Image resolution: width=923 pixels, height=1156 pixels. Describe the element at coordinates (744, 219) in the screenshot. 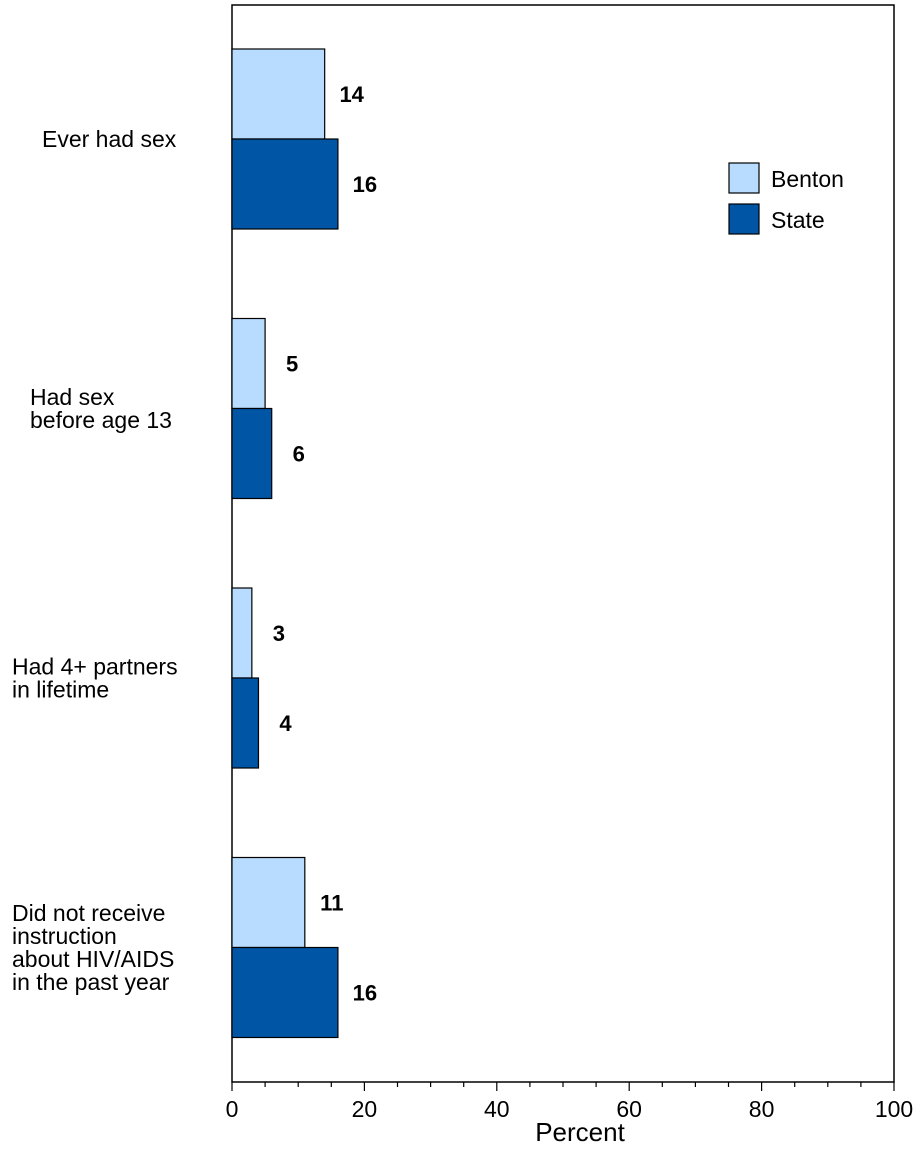

I see `legend-swatch-state` at that location.